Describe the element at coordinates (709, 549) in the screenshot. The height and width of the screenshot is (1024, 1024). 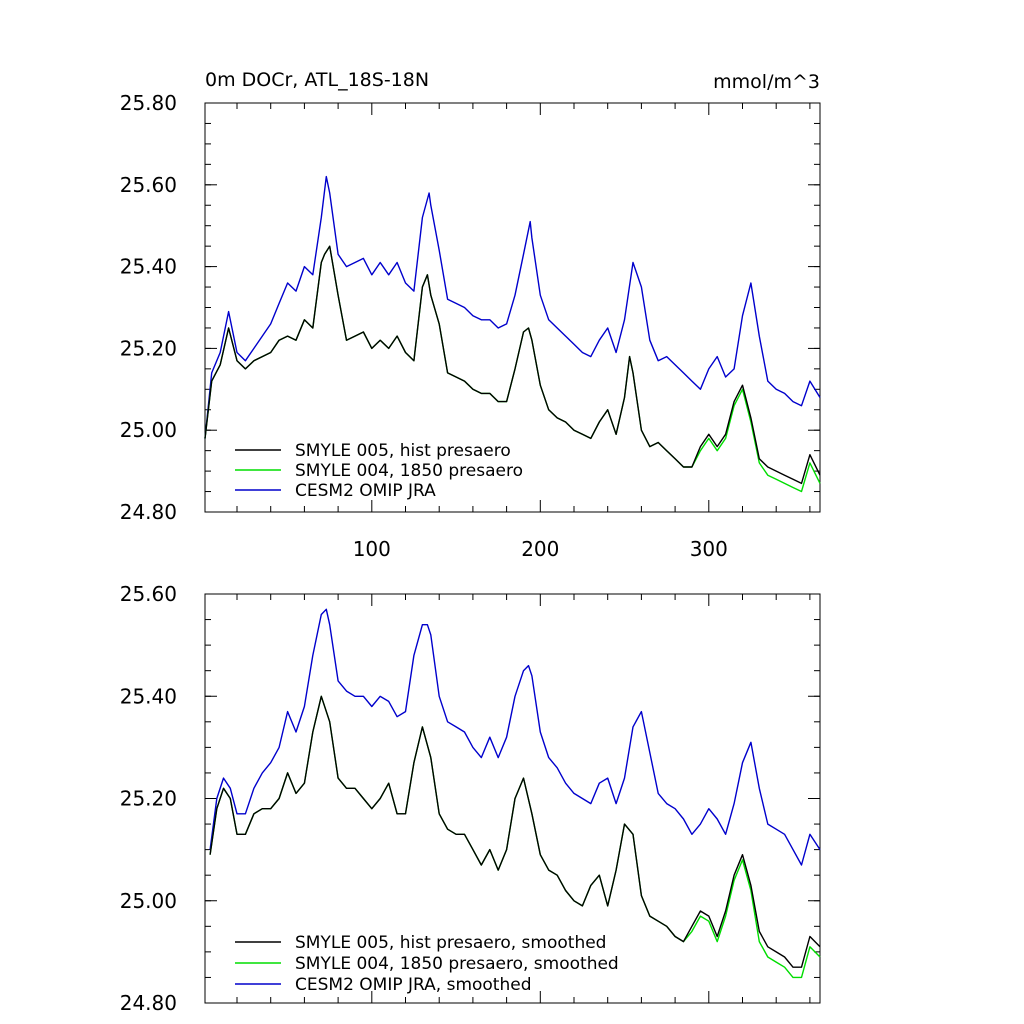
I see `x-tick-label: 300` at that location.